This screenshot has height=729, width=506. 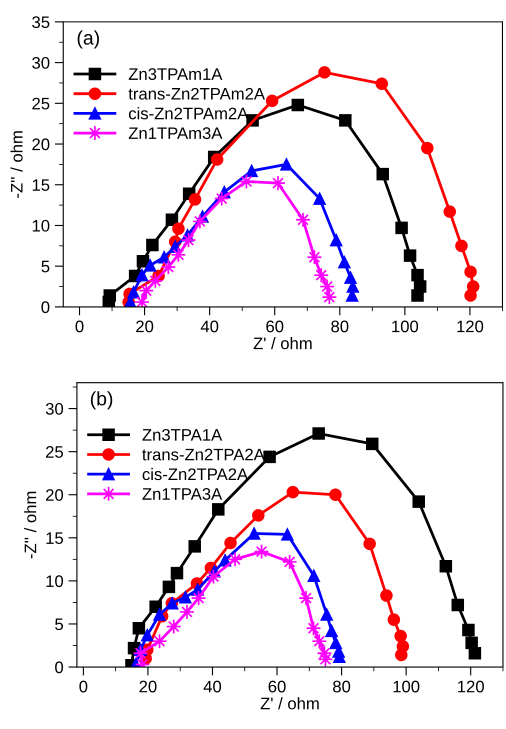 I want to click on legend-label: cis-Zn2TPA2A, so click(x=195, y=474).